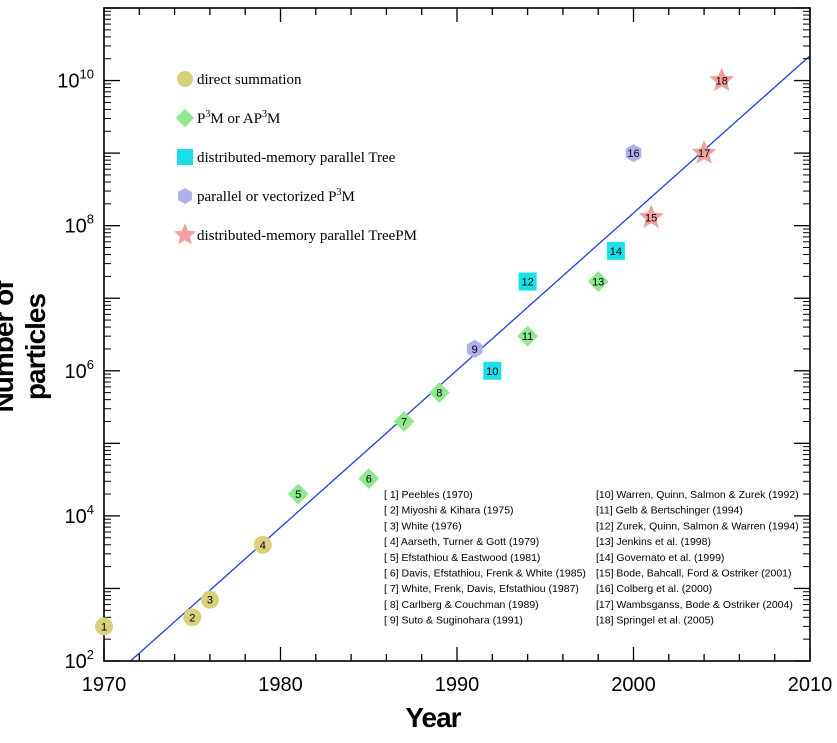 The height and width of the screenshot is (743, 837). Describe the element at coordinates (79, 225) in the screenshot. I see `y-tick-label: 10⁸` at that location.